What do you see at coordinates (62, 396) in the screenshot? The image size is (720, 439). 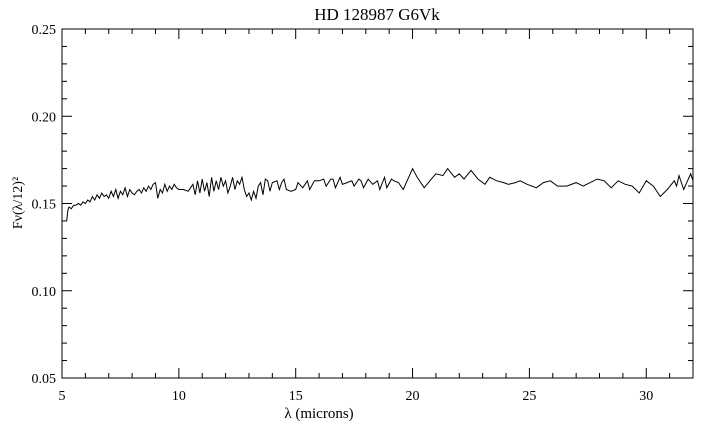 I see `x-tick-label: 5` at bounding box center [62, 396].